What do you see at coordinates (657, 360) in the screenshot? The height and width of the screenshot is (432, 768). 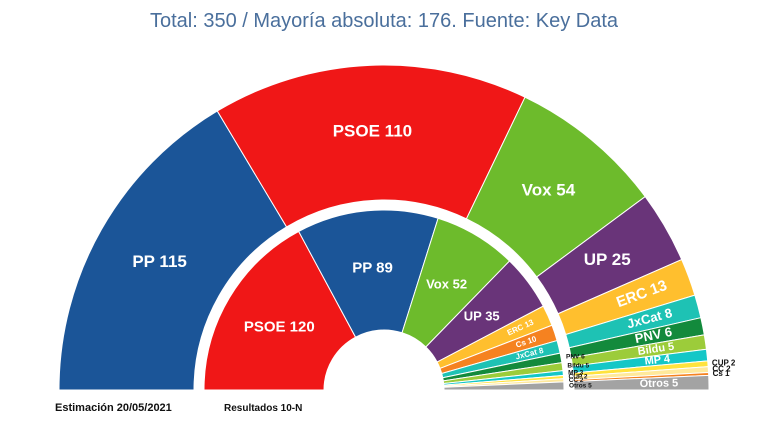 I see `outer-label-mp: MP 4` at bounding box center [657, 360].